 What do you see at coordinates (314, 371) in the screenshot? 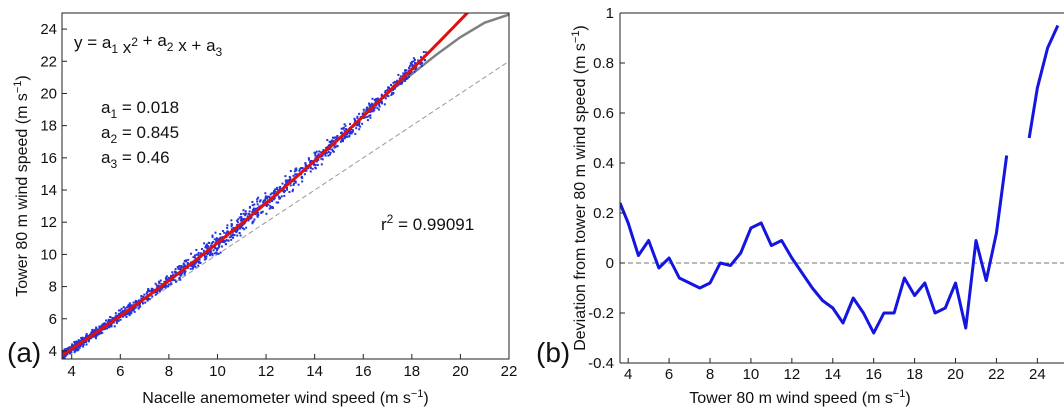
I see `x-tick-label-a: 14` at bounding box center [314, 371].